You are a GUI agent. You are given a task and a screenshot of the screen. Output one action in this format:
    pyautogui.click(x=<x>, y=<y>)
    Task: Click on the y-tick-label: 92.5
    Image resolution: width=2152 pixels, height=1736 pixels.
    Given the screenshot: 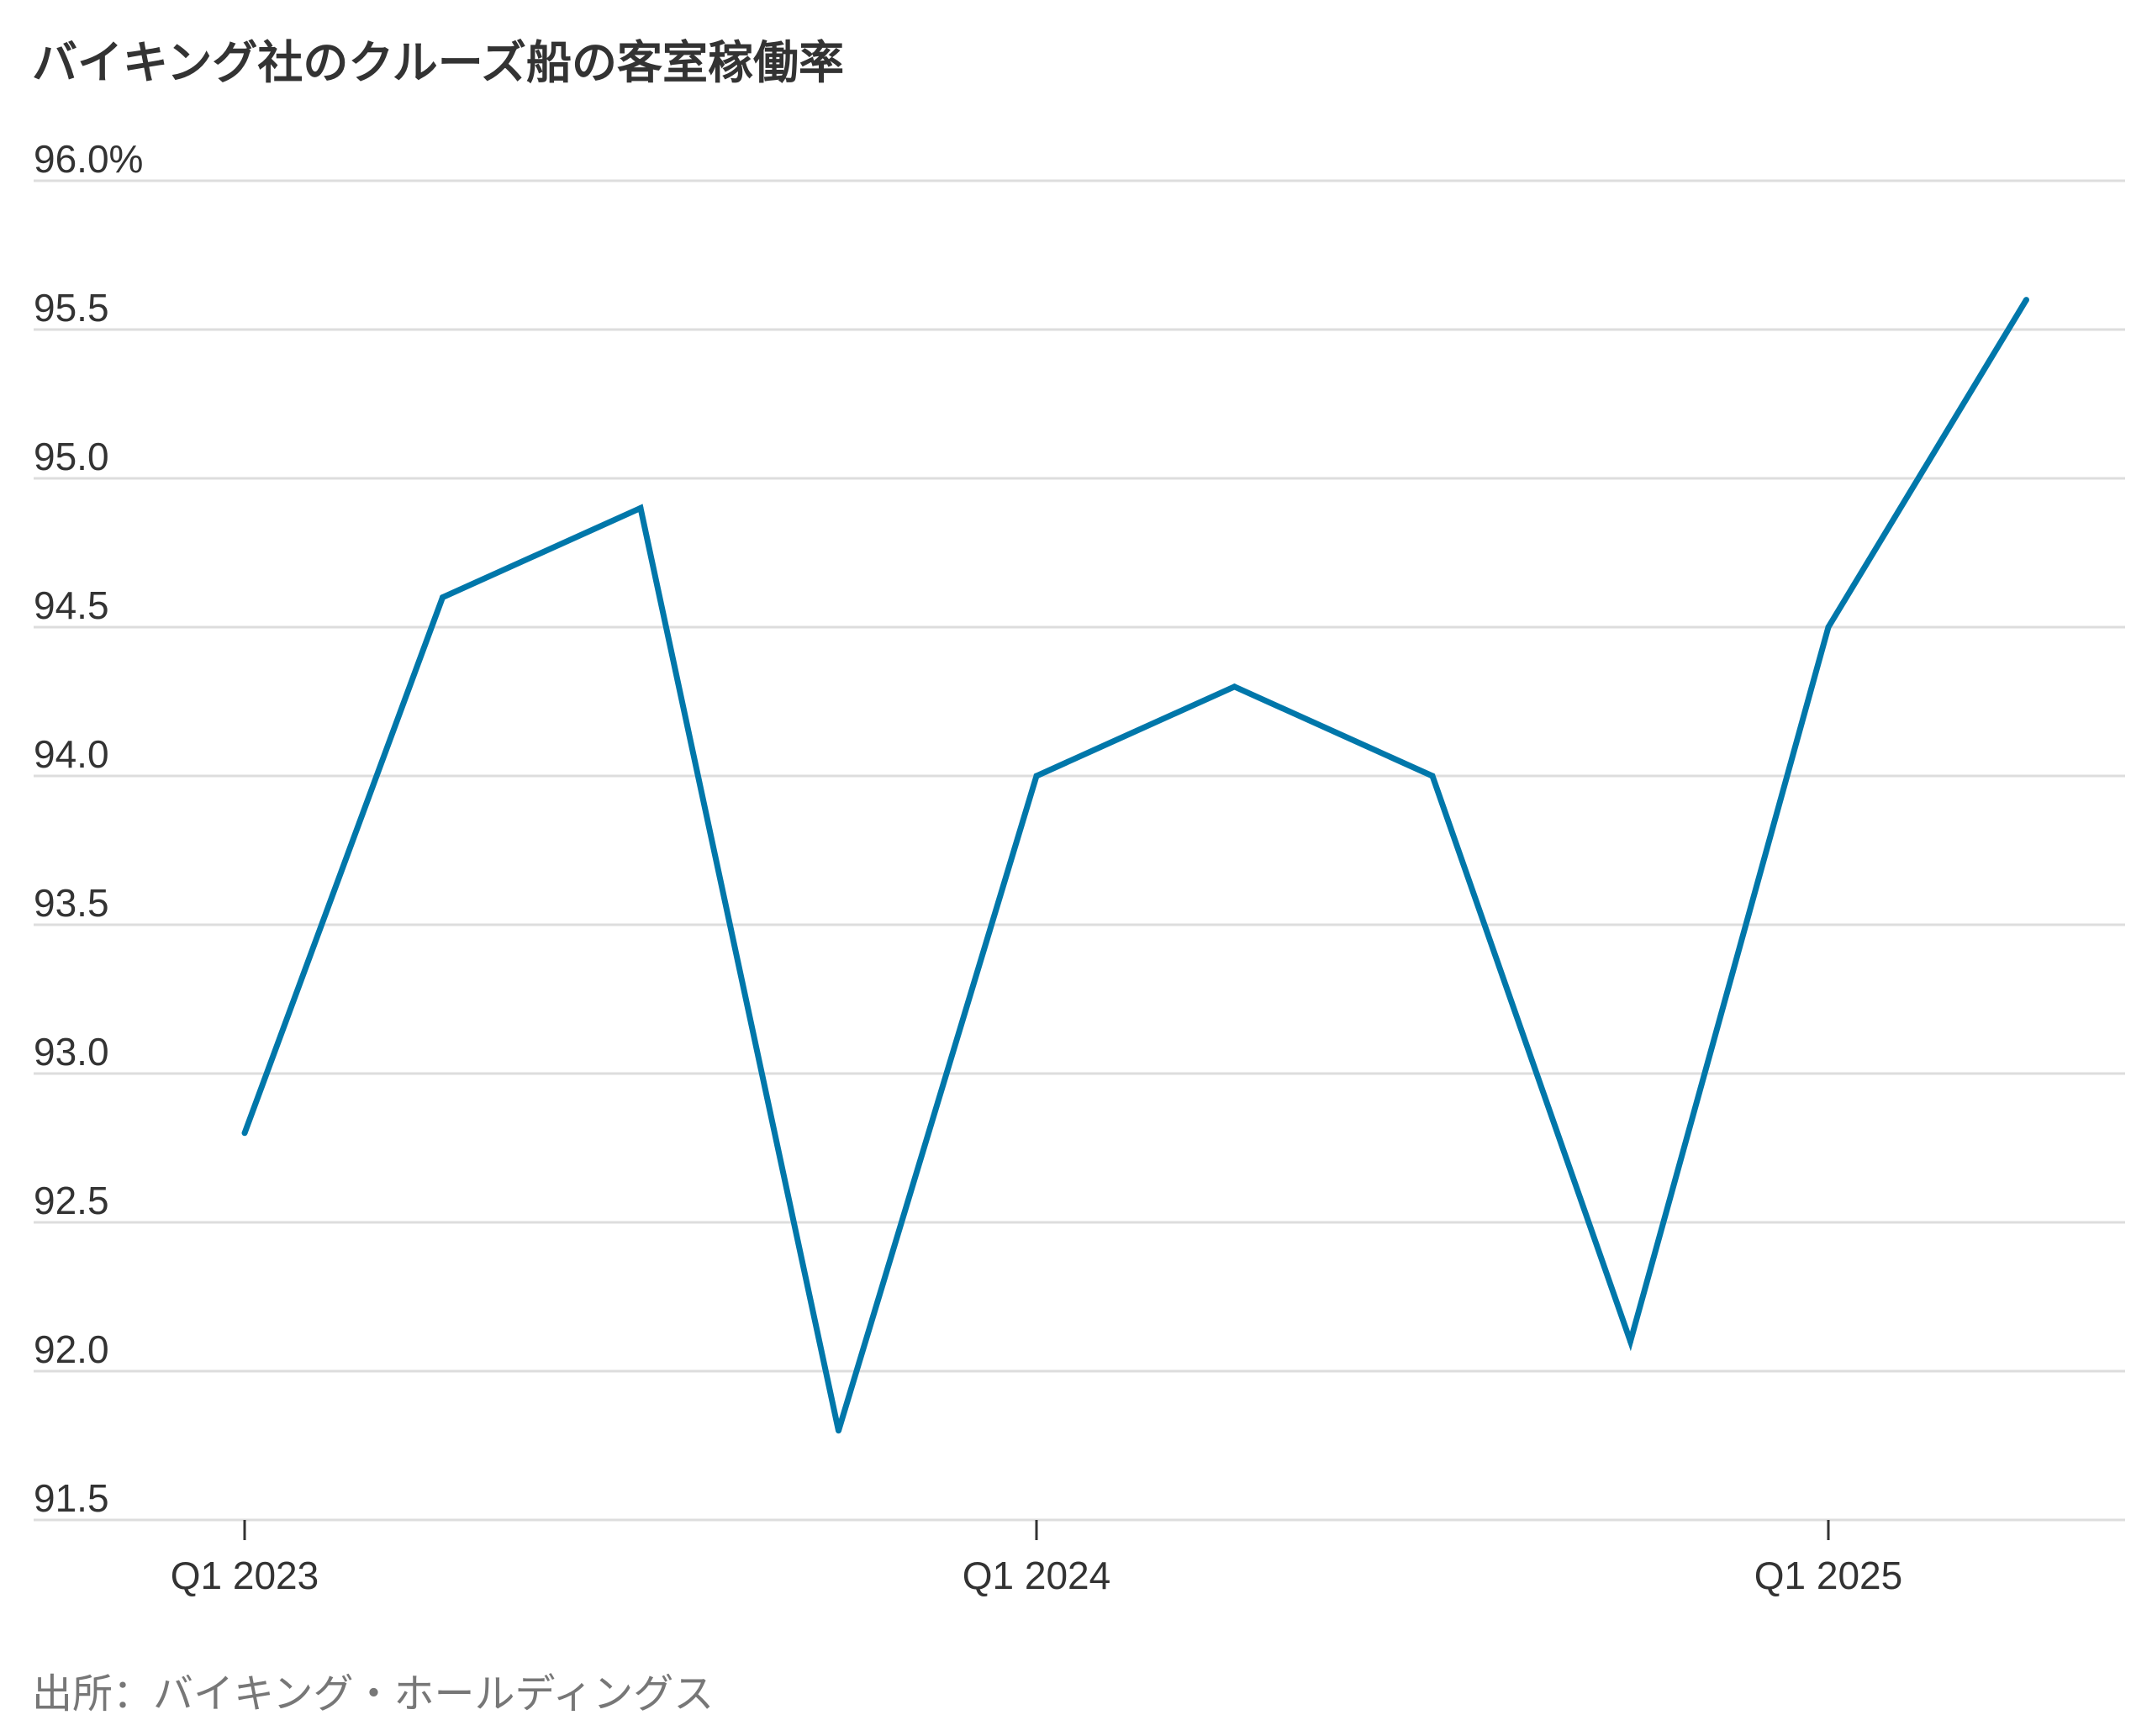 What is the action you would take?
    pyautogui.click(x=71, y=1200)
    